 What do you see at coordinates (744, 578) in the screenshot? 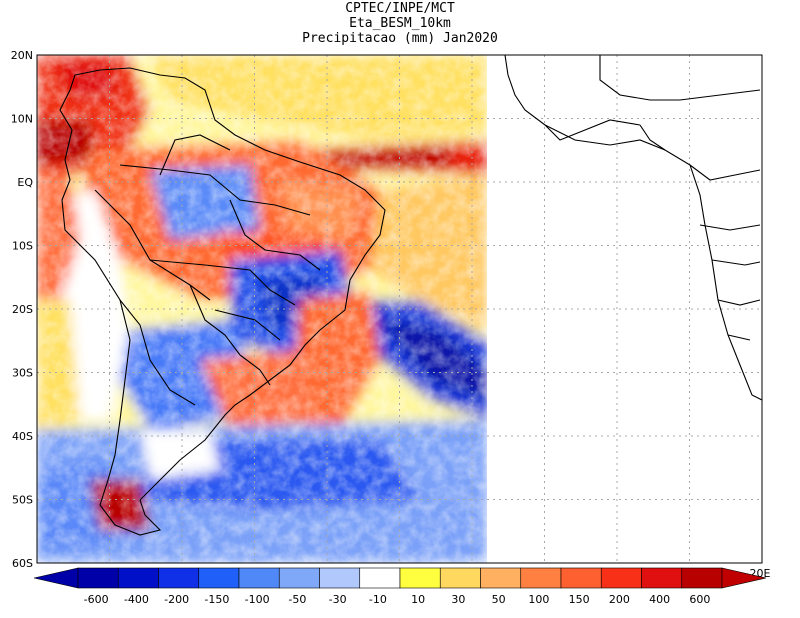
I see `colorbar-arrow-right` at bounding box center [744, 578].